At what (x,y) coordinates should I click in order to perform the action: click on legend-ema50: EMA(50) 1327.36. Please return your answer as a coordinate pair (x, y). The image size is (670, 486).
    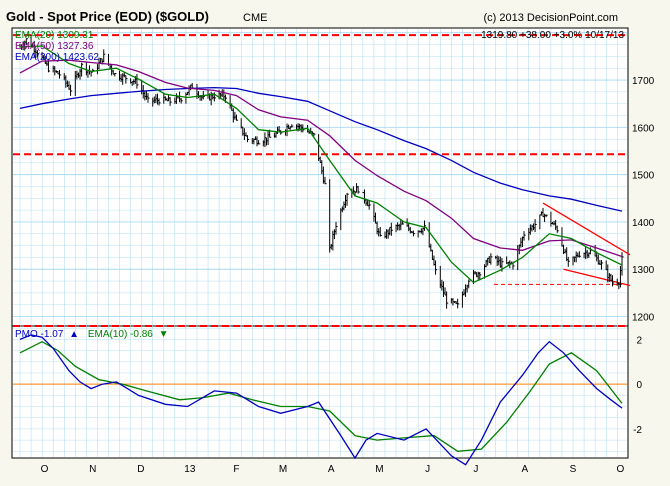
    Looking at the image, I should click on (54, 46).